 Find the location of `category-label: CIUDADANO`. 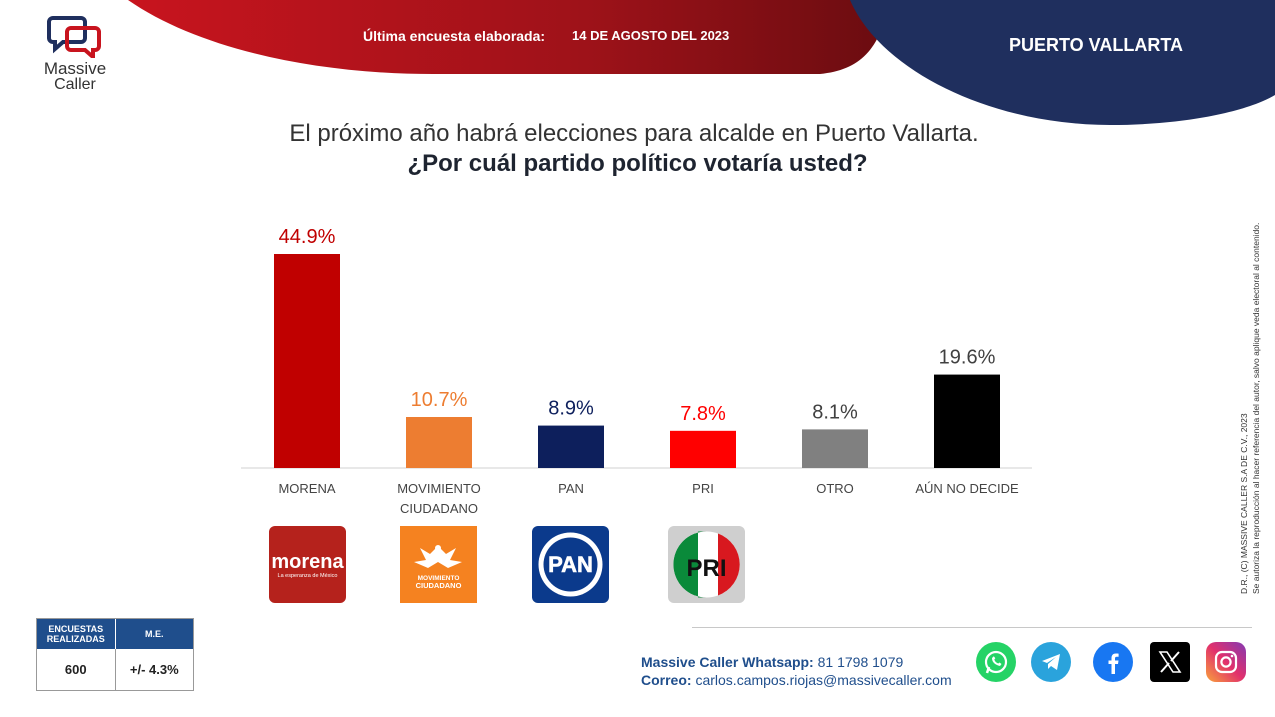

category-label: CIUDADANO is located at coordinates (439, 508).